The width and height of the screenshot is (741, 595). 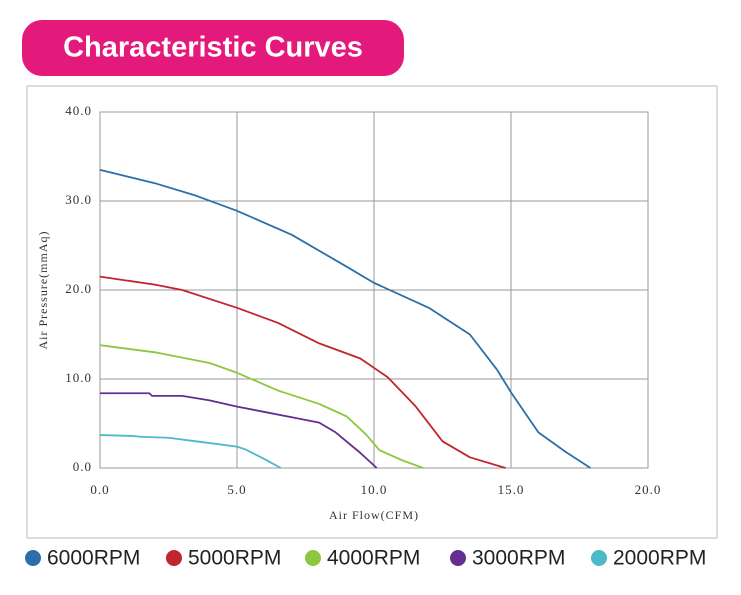 I want to click on legend-label: 2000RPM, so click(x=659, y=558).